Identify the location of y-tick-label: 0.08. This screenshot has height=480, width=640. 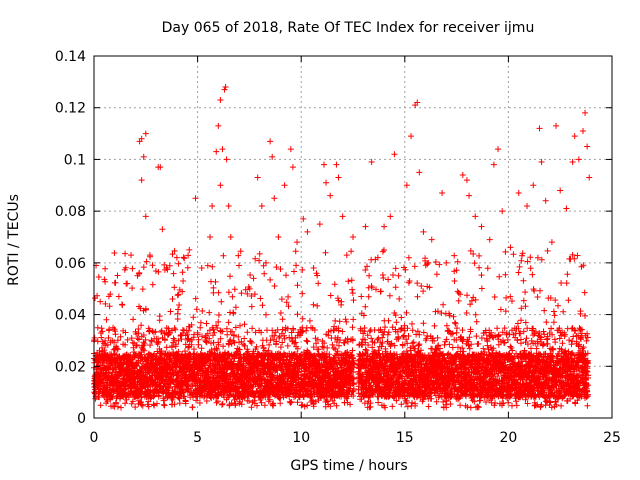
(70, 212).